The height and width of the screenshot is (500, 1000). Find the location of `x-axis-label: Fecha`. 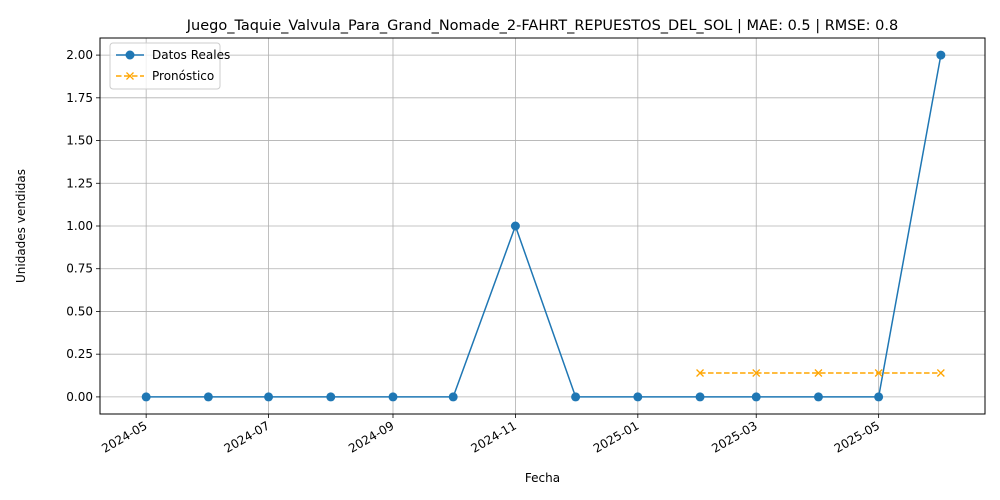

x-axis-label: Fecha is located at coordinates (542, 478).